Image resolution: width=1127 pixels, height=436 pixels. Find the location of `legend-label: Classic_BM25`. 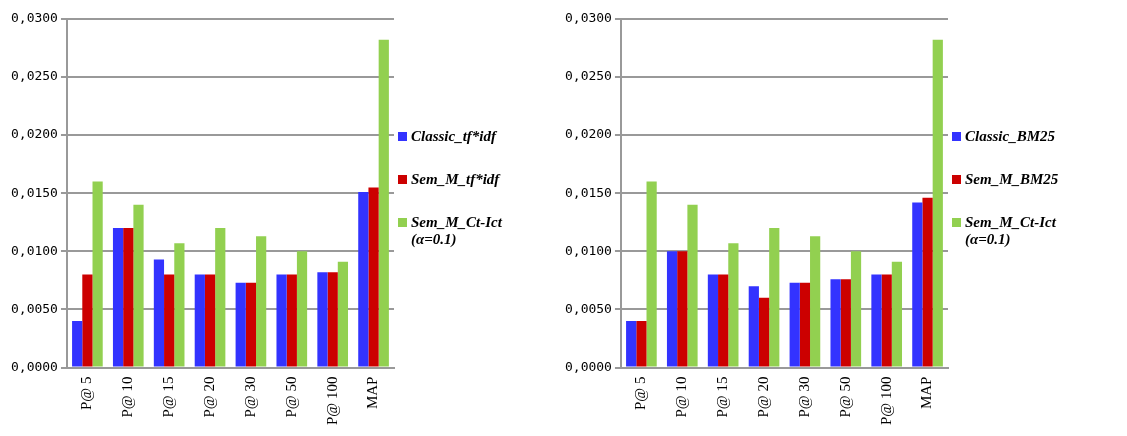

legend-label: Classic_BM25 is located at coordinates (1010, 136).